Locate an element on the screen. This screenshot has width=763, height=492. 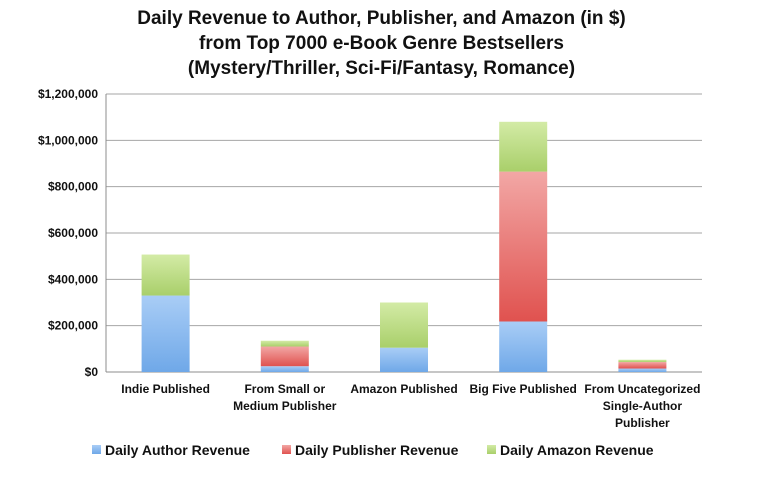
y-tick-label: $800,000 is located at coordinates (73, 187).